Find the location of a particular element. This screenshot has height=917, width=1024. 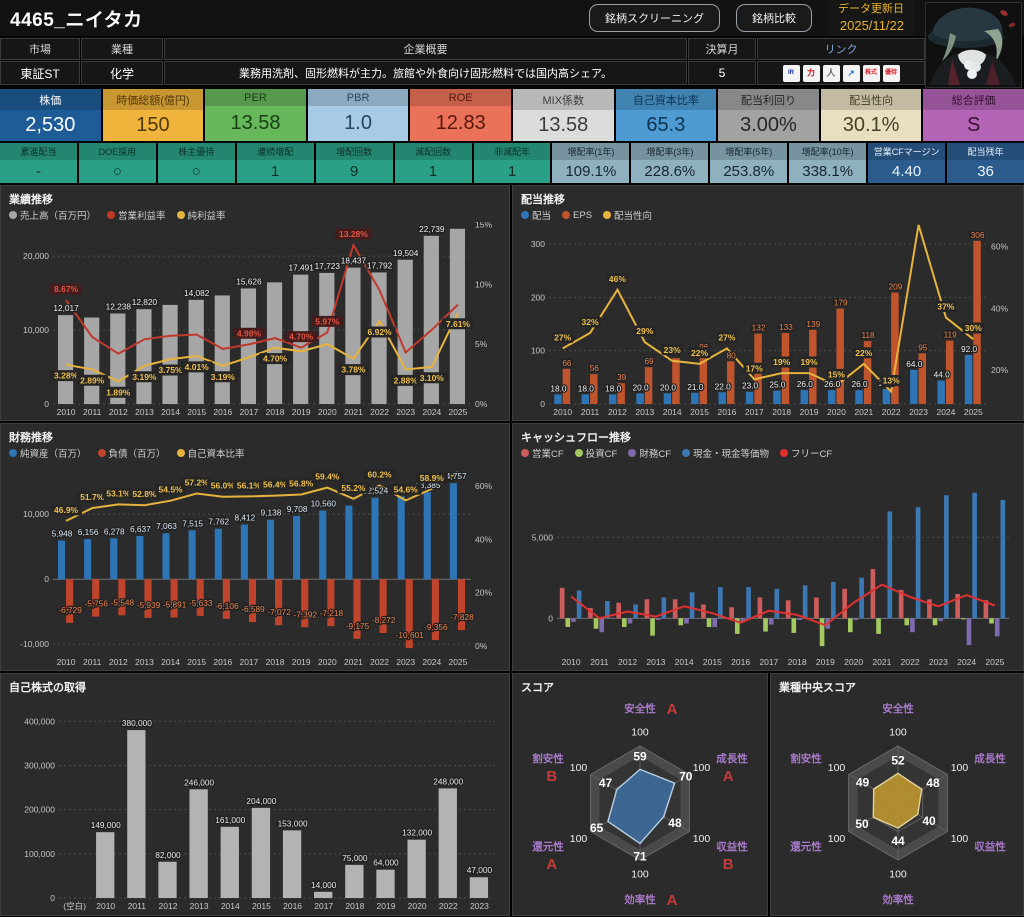

svg-text: 3.75% is located at coordinates (171, 370).